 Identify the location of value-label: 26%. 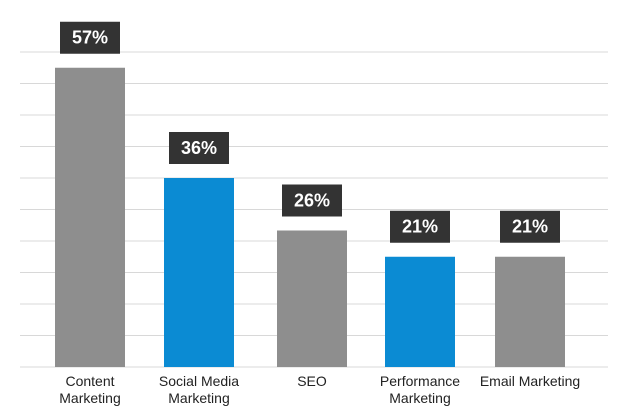
(312, 200).